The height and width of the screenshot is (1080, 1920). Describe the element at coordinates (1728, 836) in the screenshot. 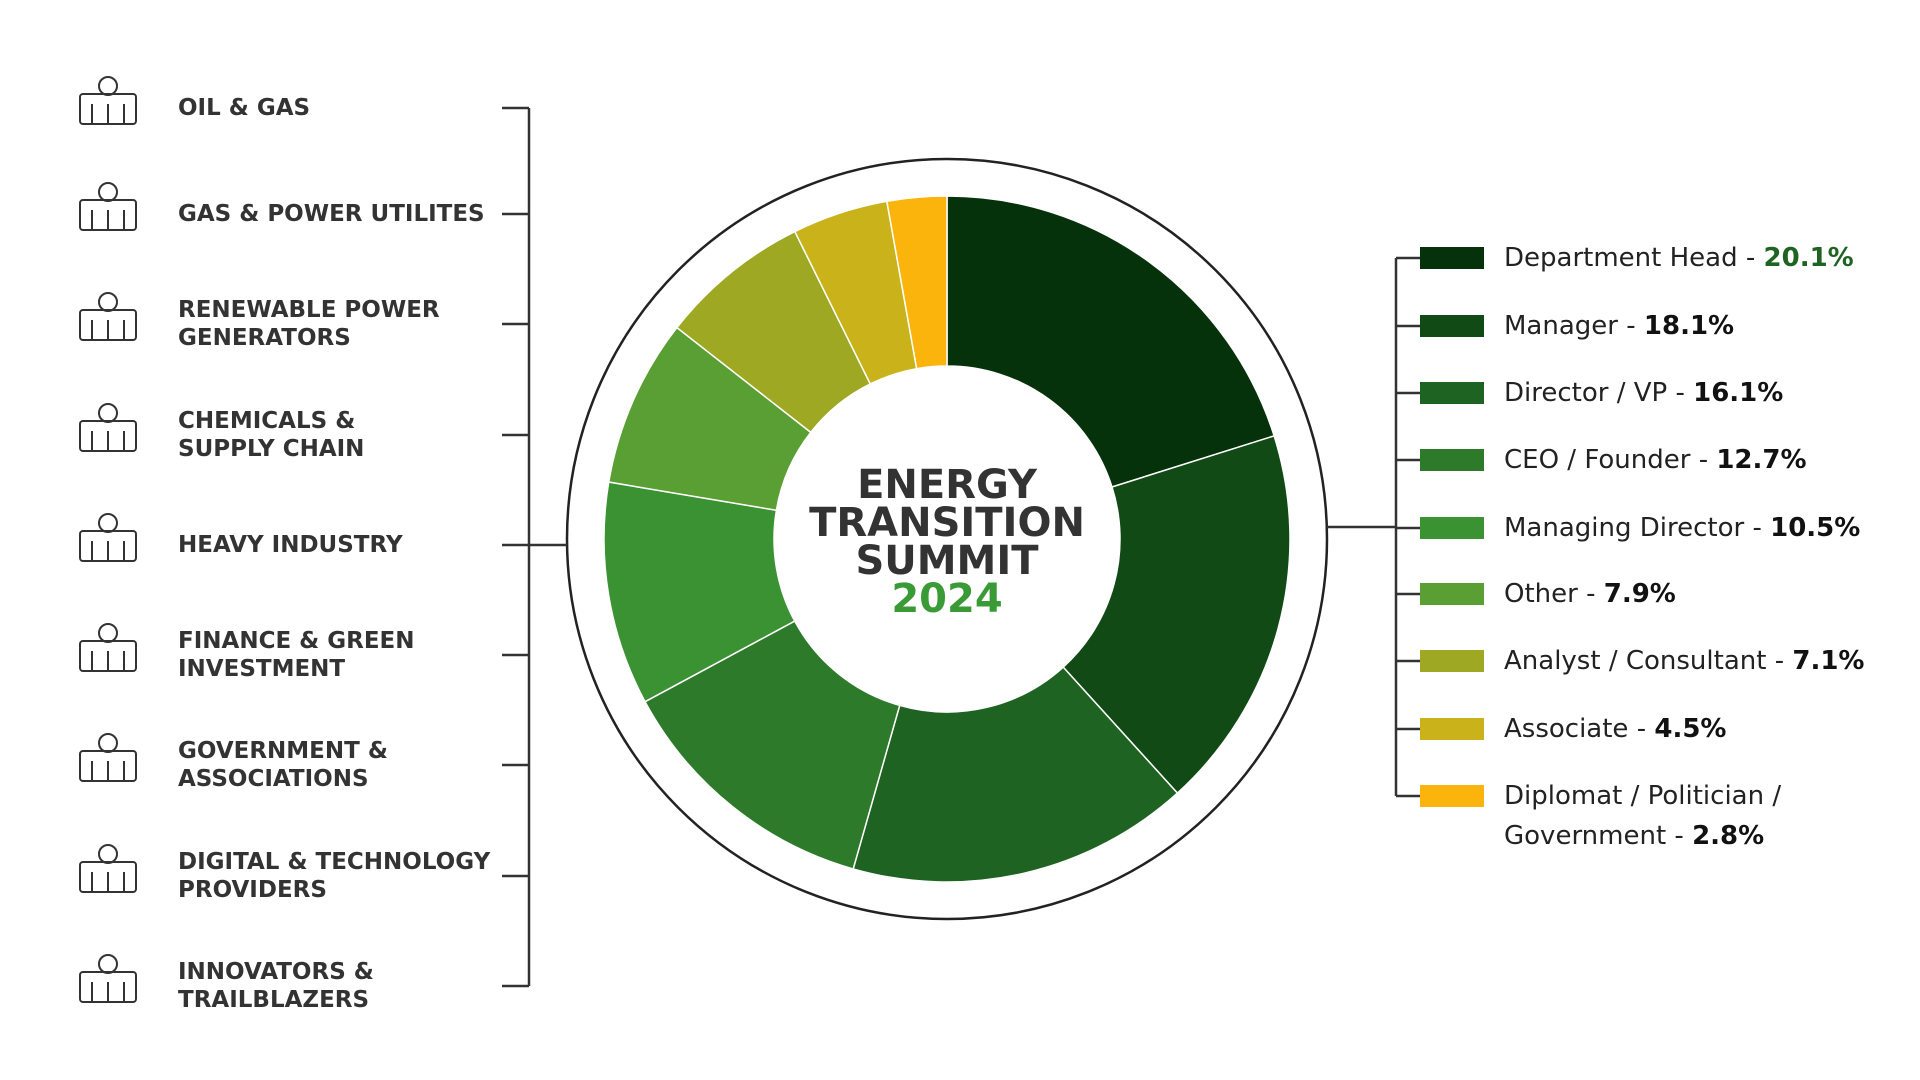

I see `legend-value: 2.8%` at that location.